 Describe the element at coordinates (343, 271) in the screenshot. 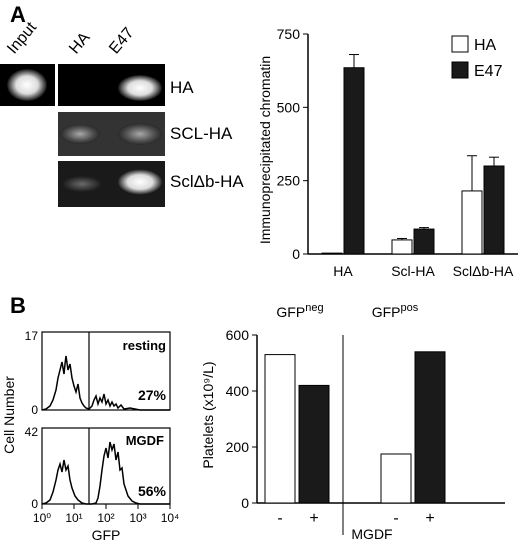

I see `chart-a-x-tick-label: HA` at that location.